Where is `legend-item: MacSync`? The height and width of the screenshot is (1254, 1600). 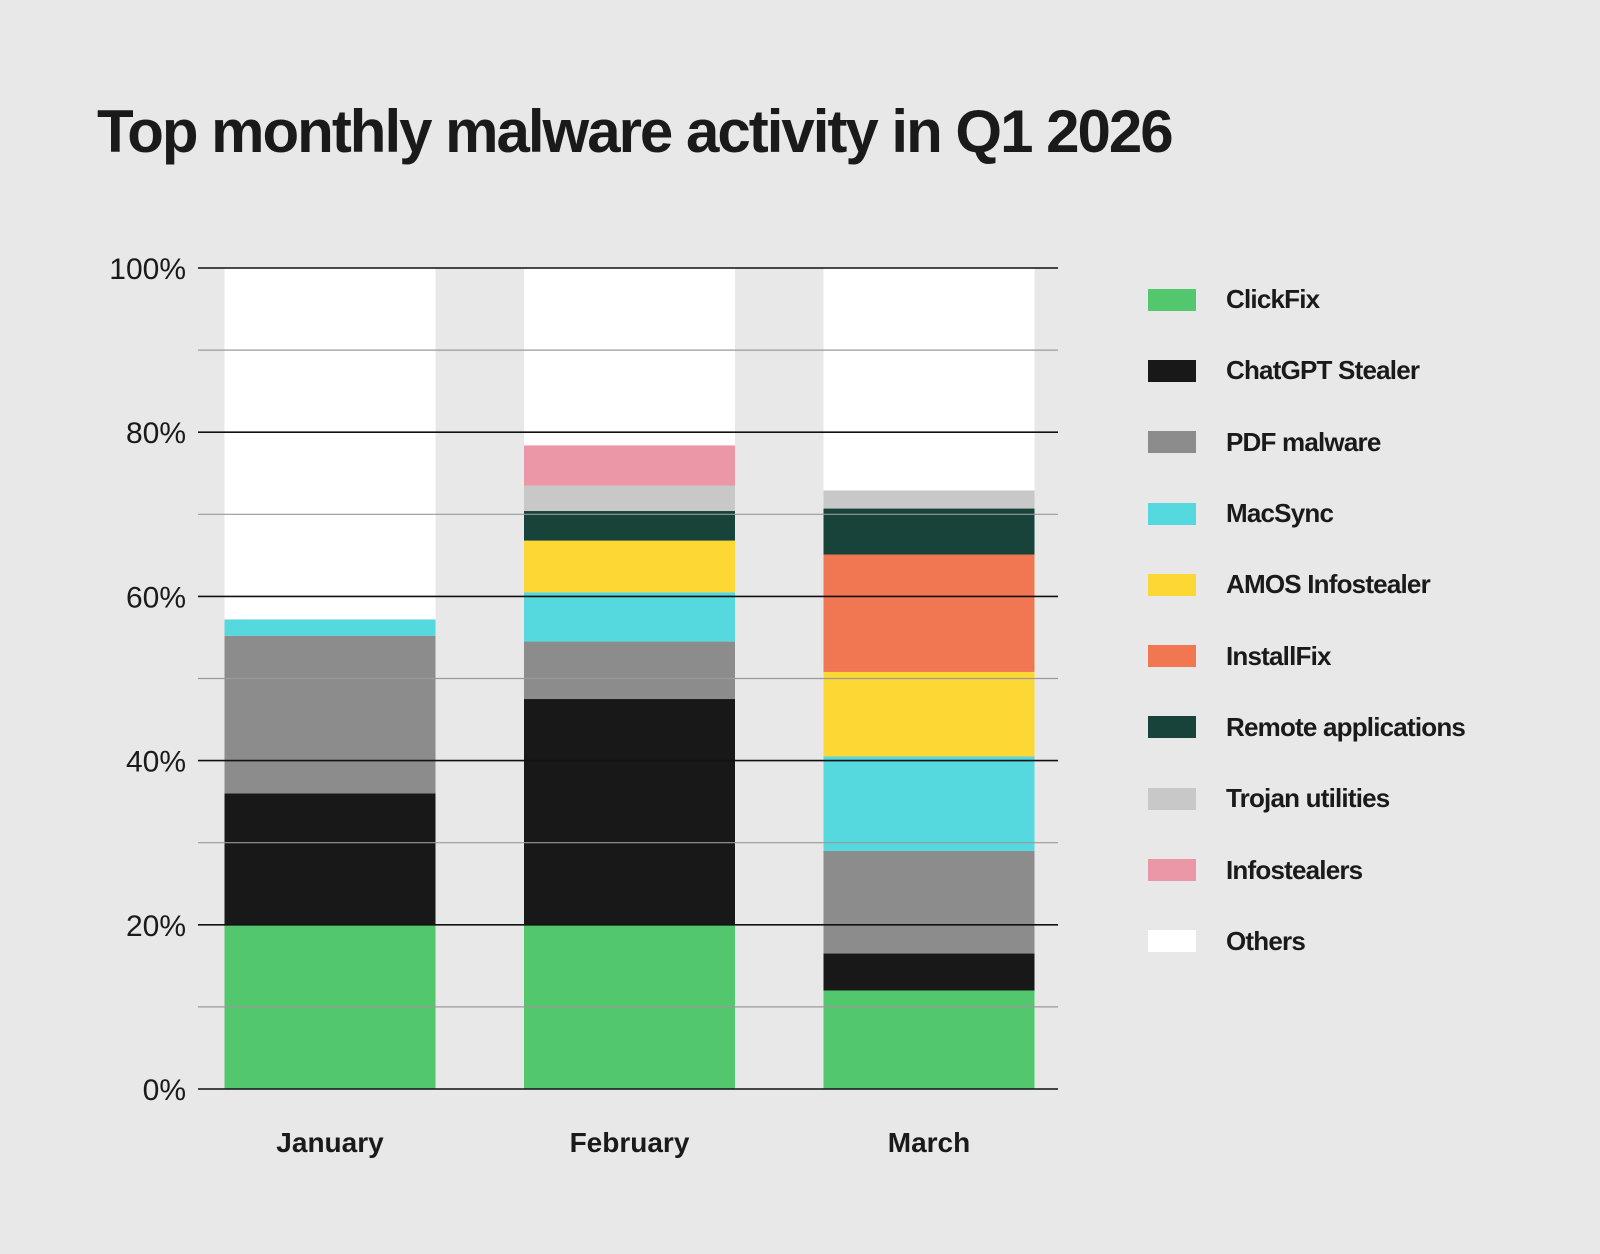
legend-item: MacSync is located at coordinates (1306, 513).